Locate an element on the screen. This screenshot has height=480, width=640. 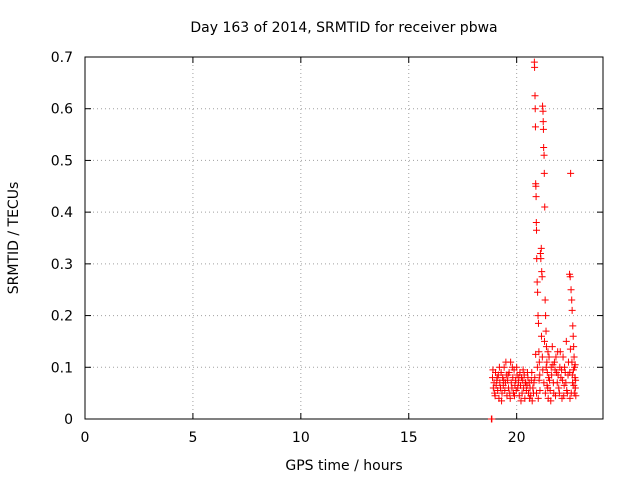
x-tick-label: 0 is located at coordinates (85, 438).